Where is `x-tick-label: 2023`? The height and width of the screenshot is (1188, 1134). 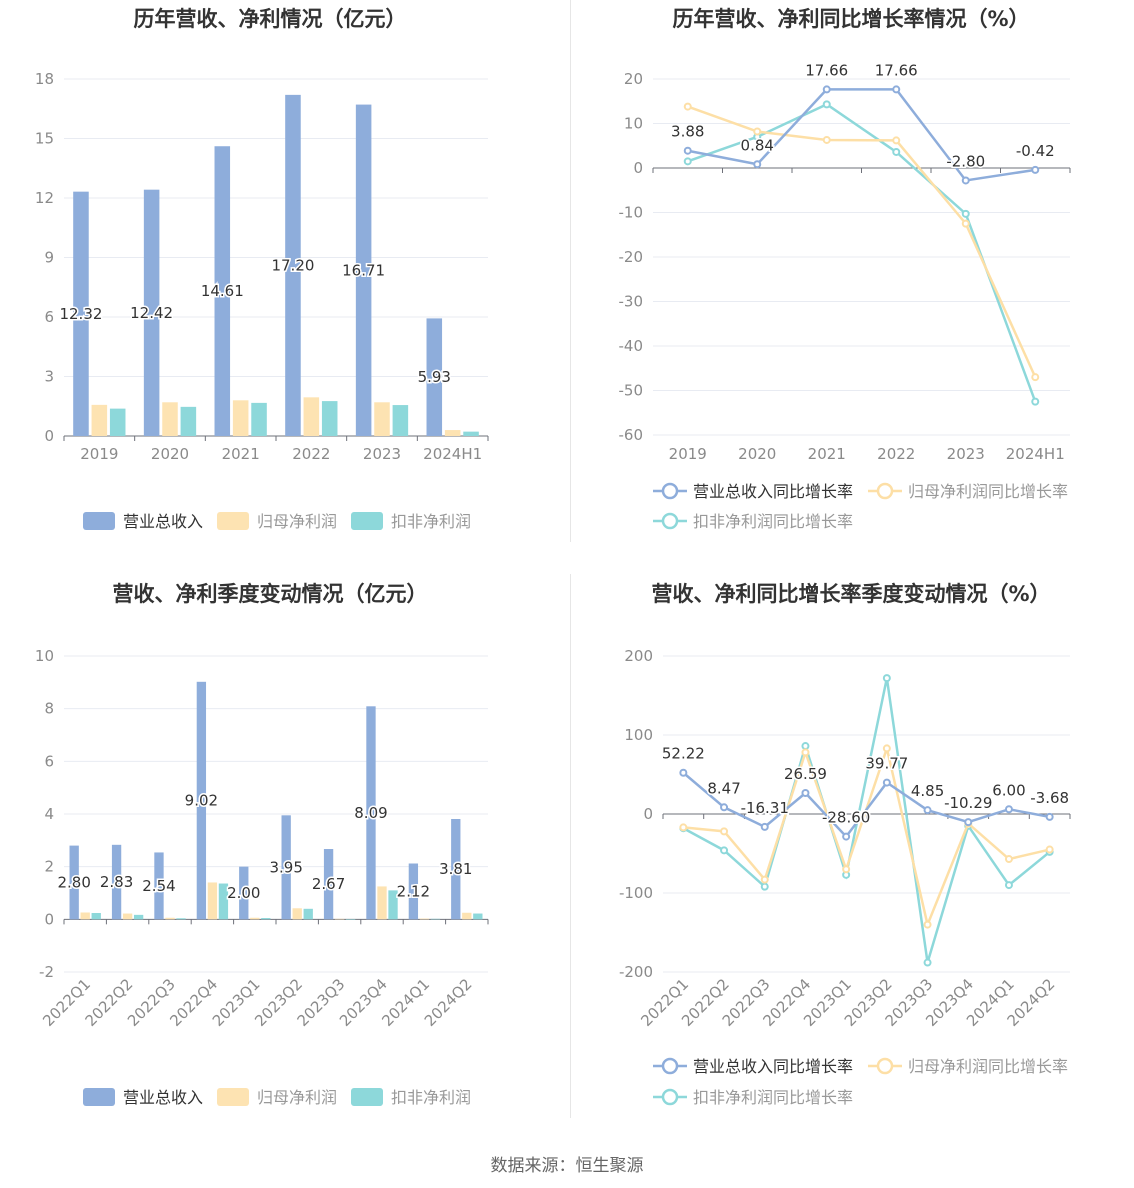 x-tick-label: 2023 is located at coordinates (966, 454).